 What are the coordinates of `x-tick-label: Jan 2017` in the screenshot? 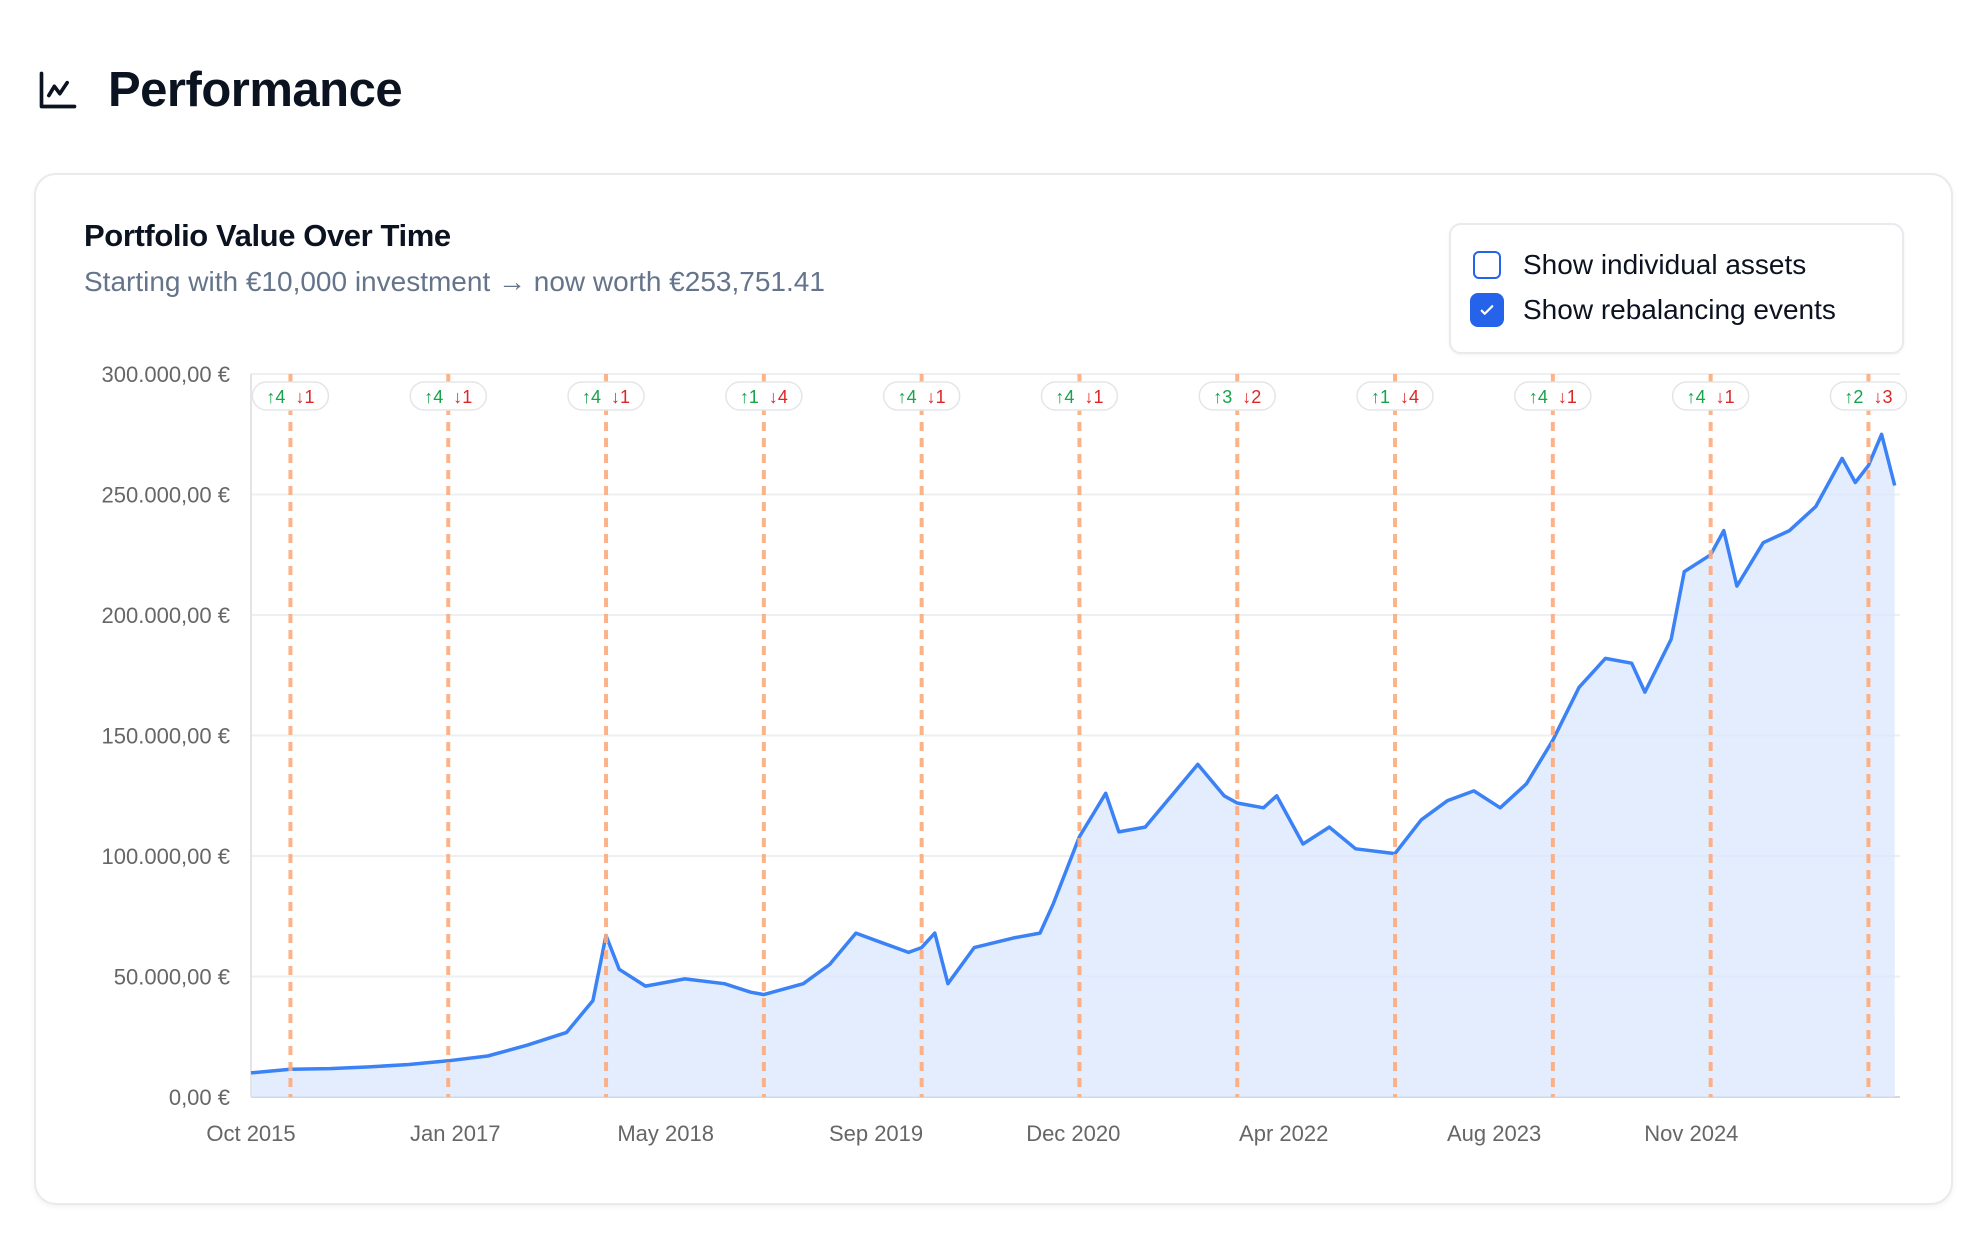 It's located at (455, 1133).